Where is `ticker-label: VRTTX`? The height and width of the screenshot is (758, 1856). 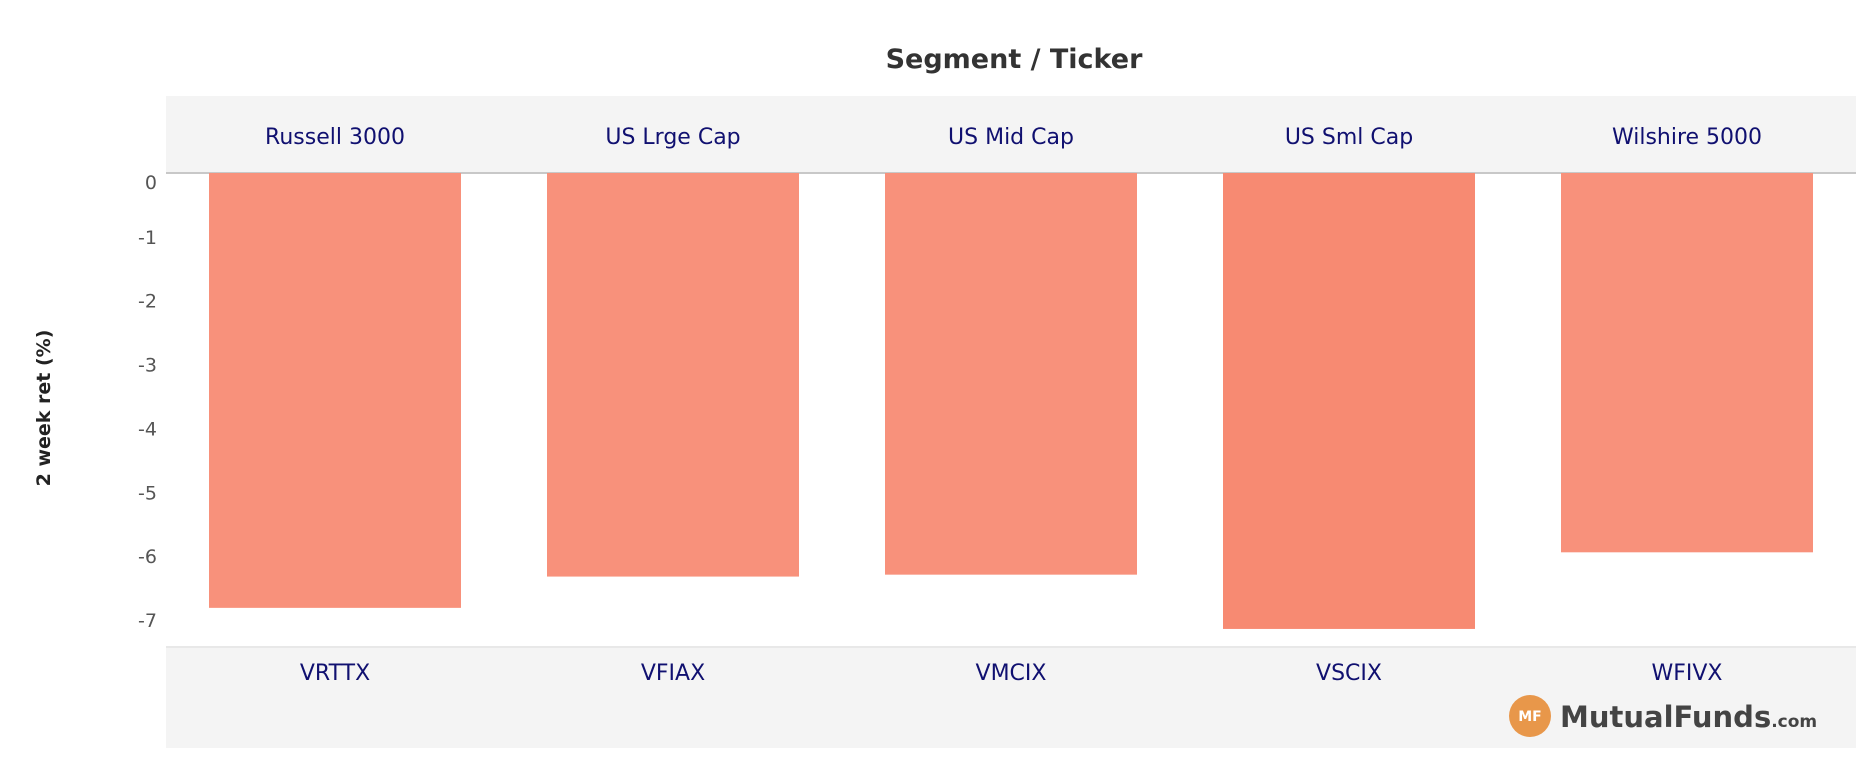
ticker-label: VRTTX is located at coordinates (335, 673).